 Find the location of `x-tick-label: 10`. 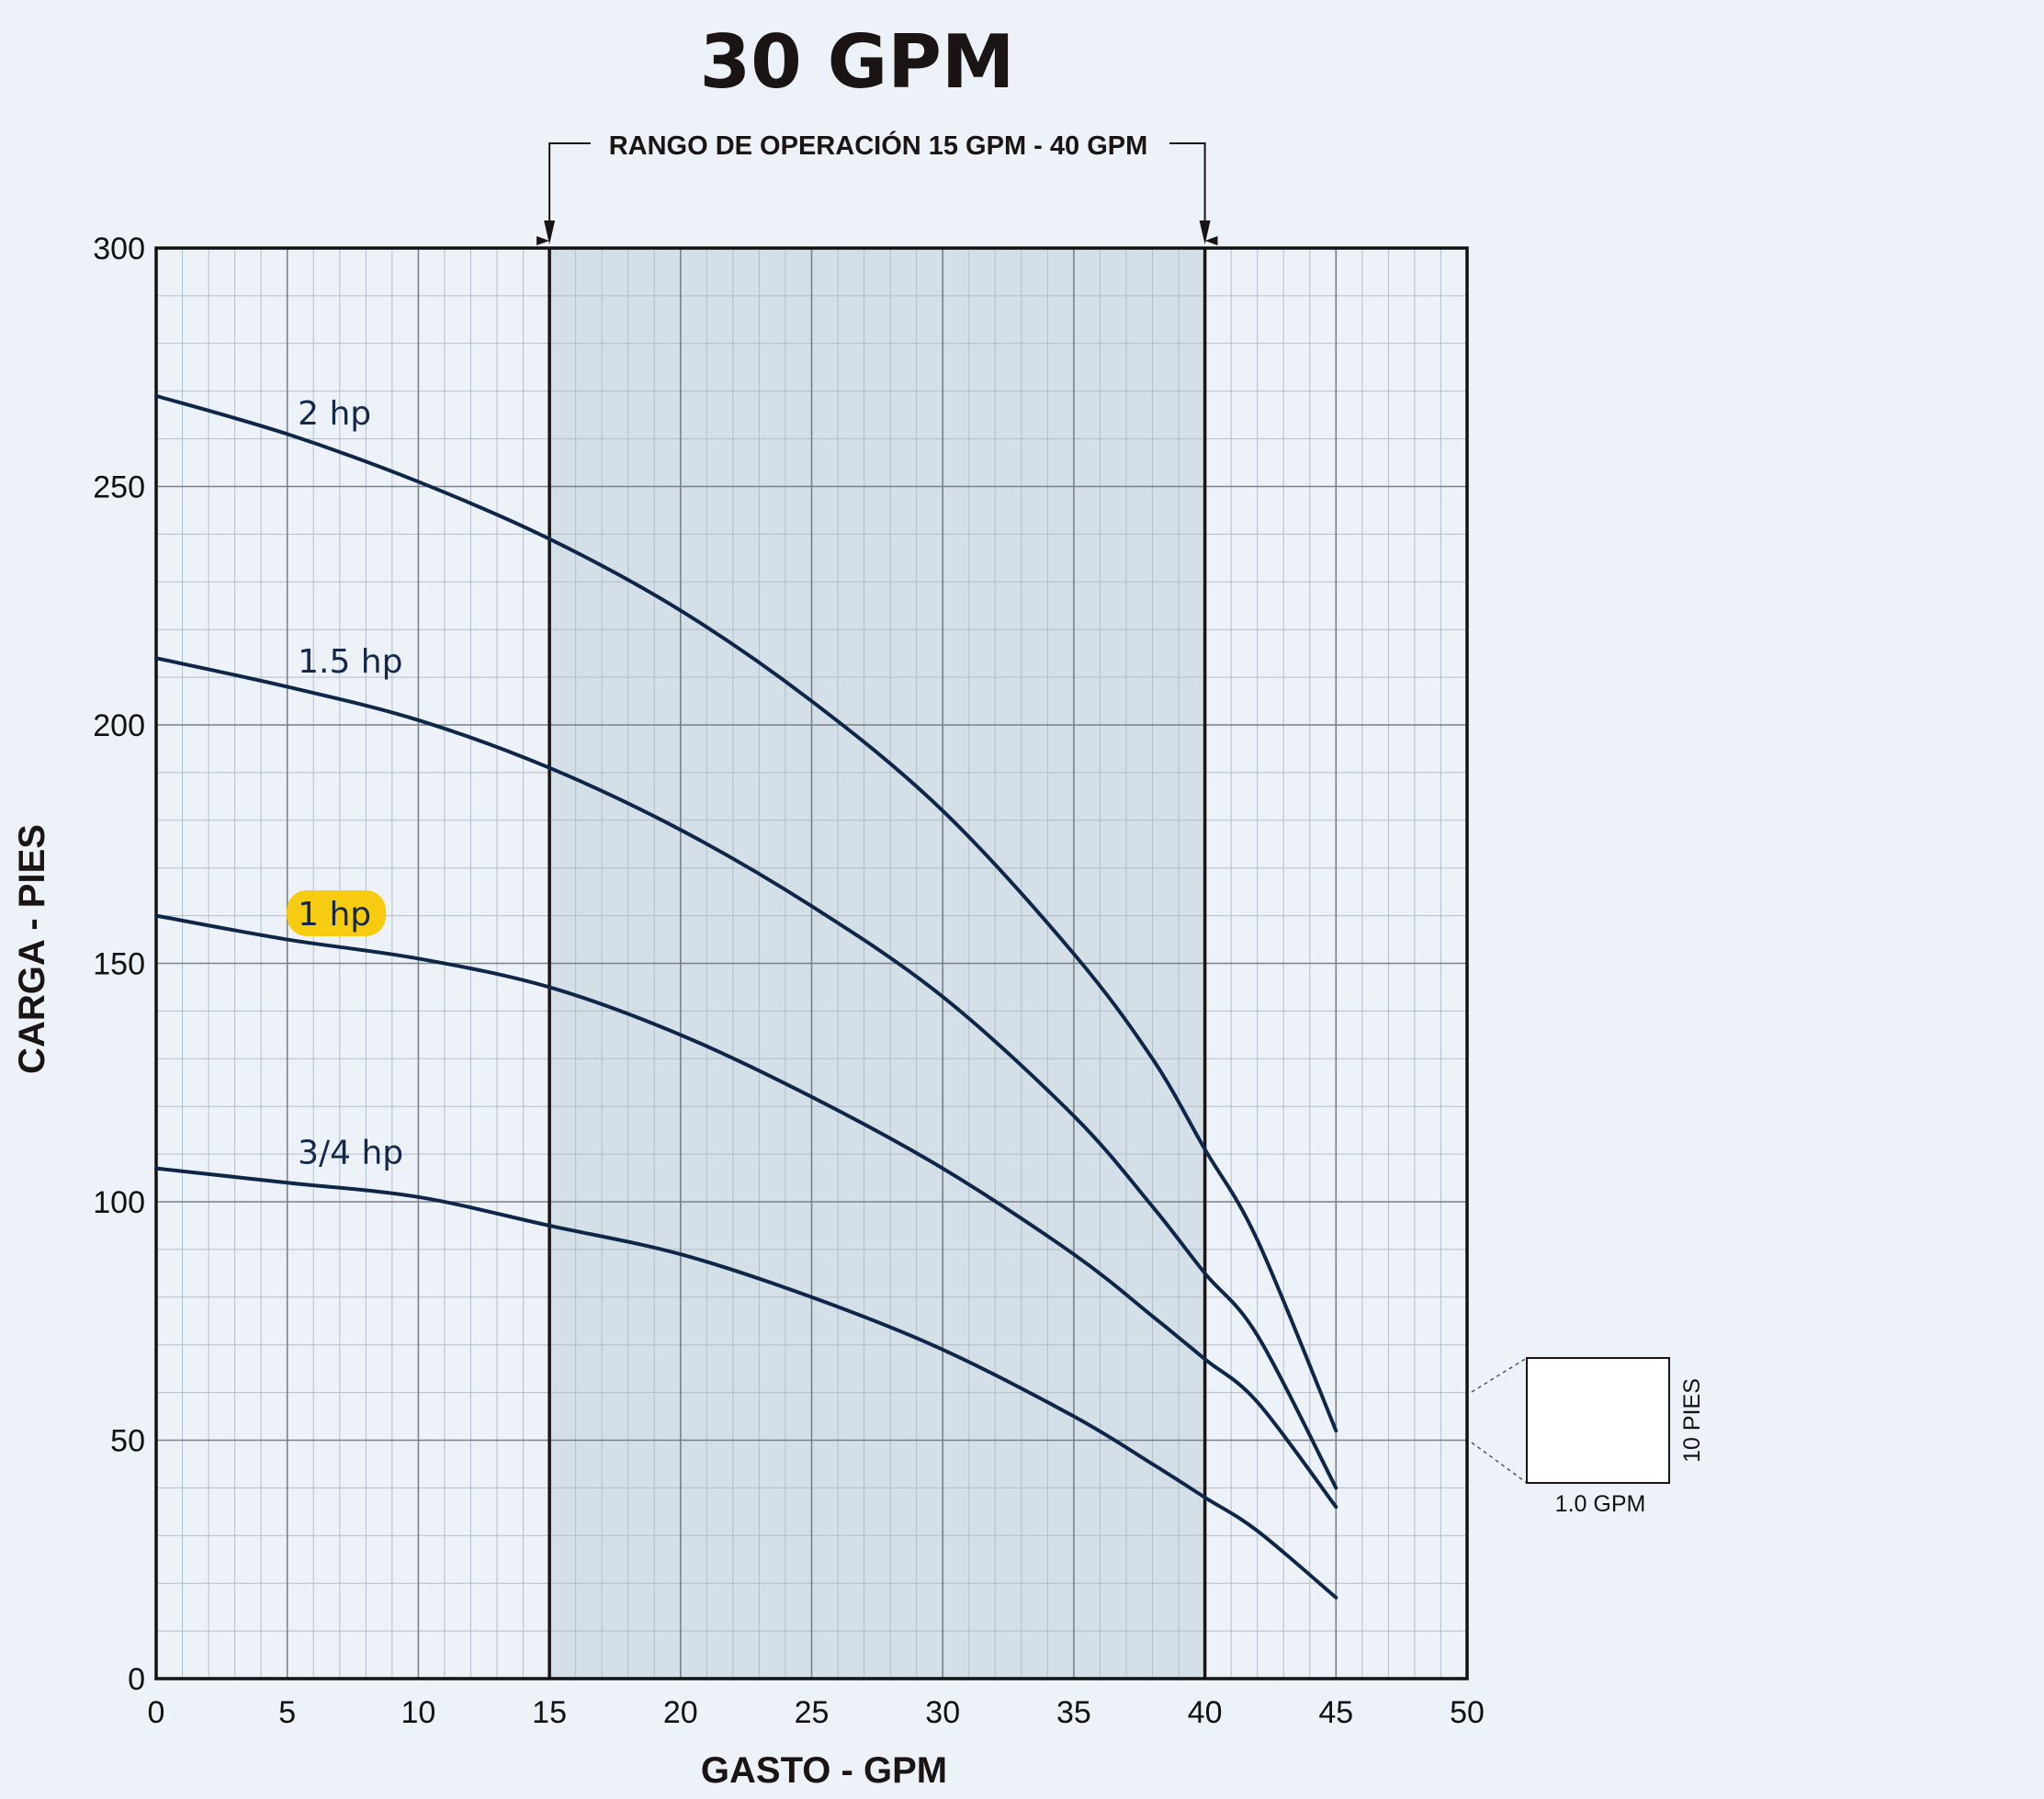

x-tick-label: 10 is located at coordinates (418, 1712).